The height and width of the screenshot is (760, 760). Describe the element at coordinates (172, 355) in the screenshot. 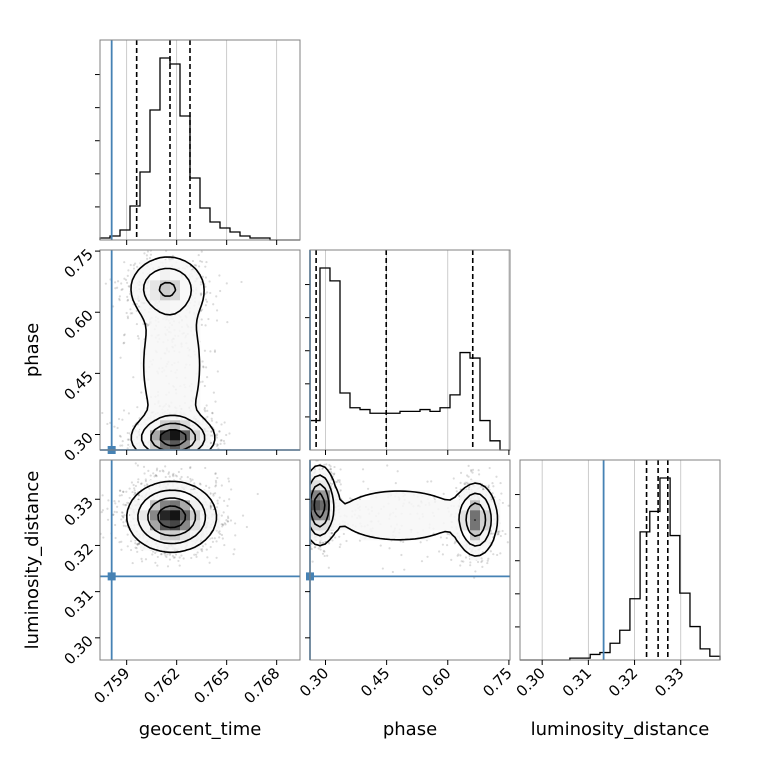

I see `panel-2d-geocent_time-phase` at that location.